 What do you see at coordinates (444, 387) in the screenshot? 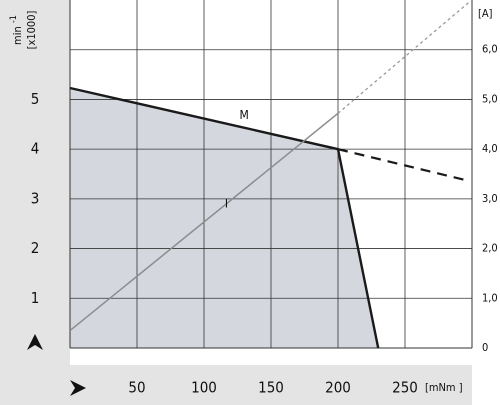
I see `x-label: [mNm ]` at bounding box center [444, 387].